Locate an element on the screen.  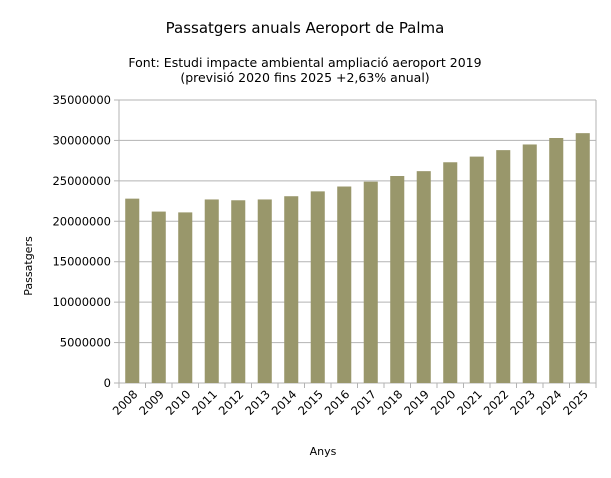
y-tick-label: 30000000 is located at coordinates (81, 140).